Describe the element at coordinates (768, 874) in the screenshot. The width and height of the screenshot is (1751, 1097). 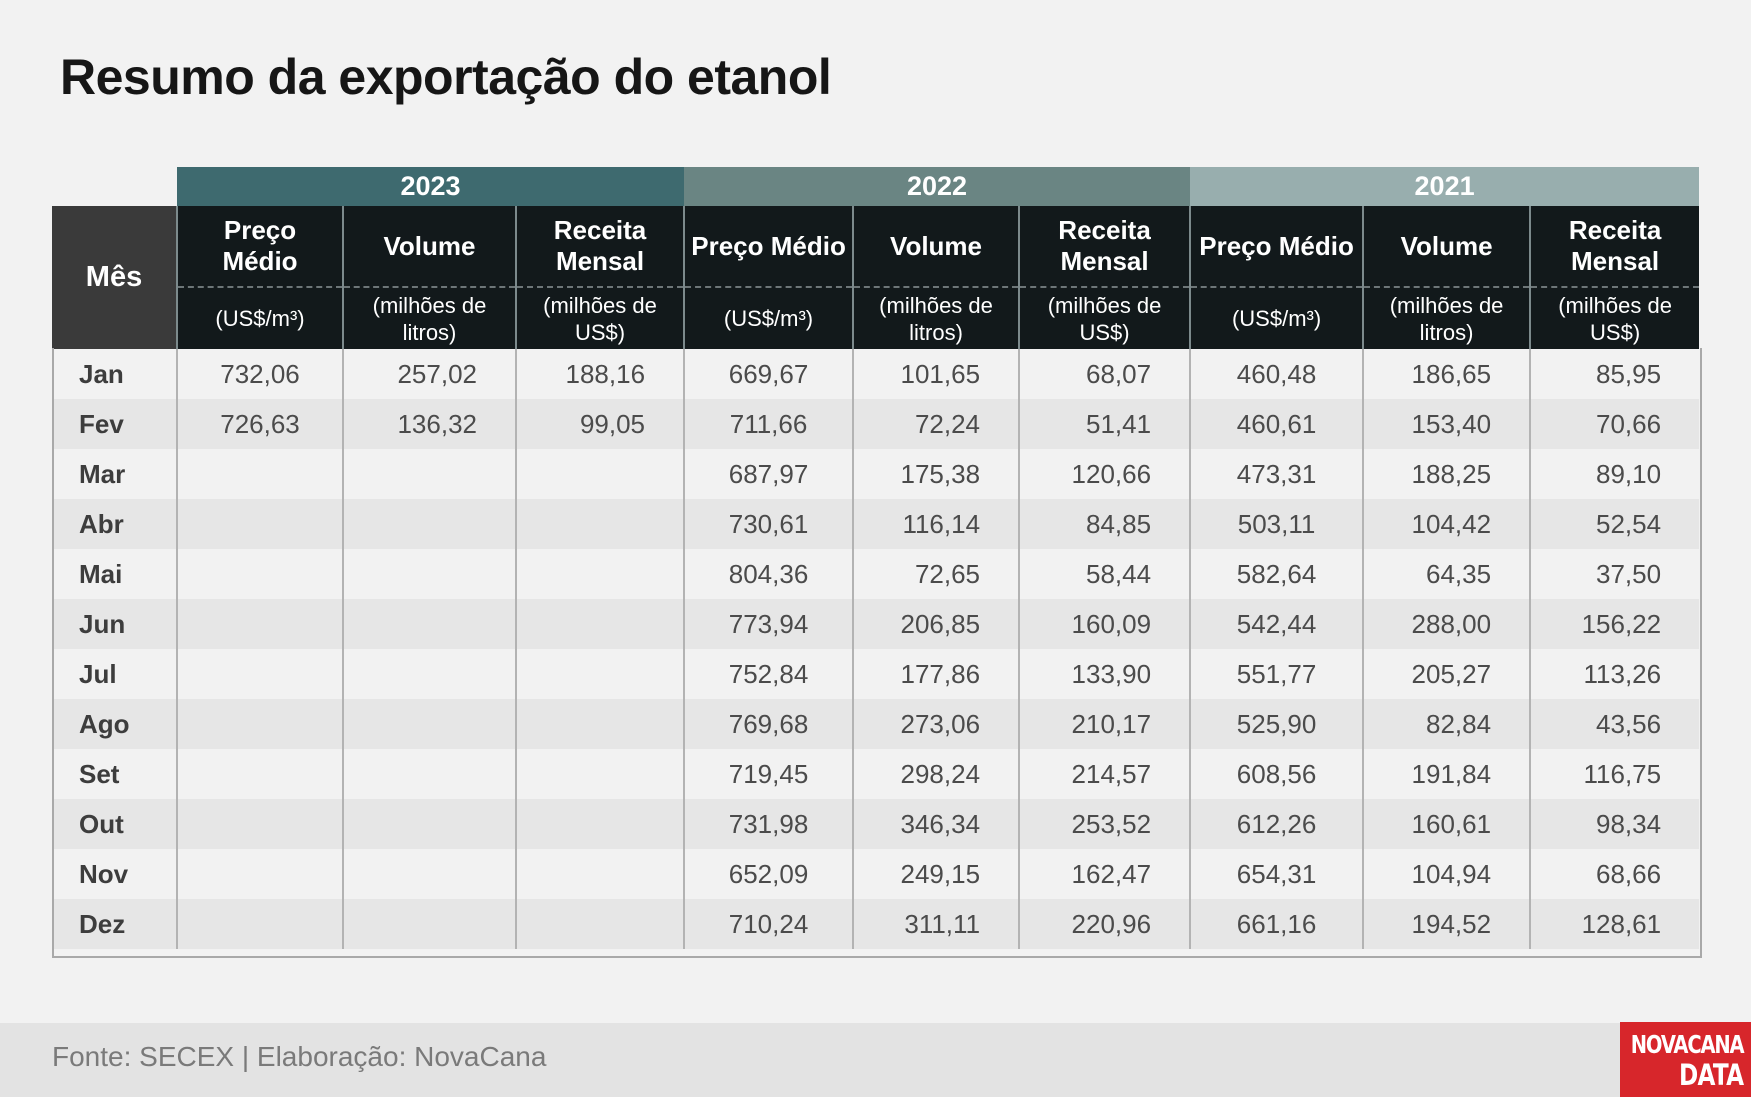
I see `value-cell-preco-medio-2022: 652,09` at that location.